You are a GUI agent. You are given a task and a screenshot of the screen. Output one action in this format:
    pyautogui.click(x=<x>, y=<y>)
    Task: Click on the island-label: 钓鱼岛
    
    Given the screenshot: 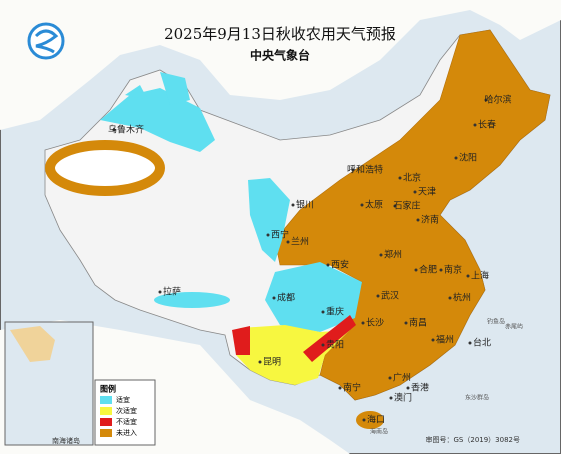 What is the action you would take?
    pyautogui.click(x=496, y=322)
    